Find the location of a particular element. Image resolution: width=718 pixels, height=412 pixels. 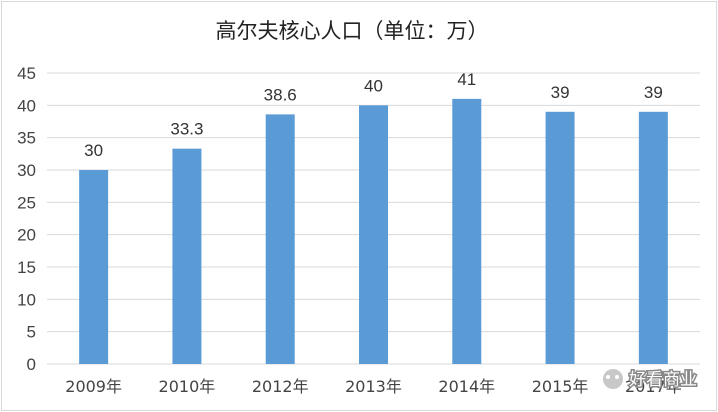

x-tick-label: 2013年 is located at coordinates (373, 386).